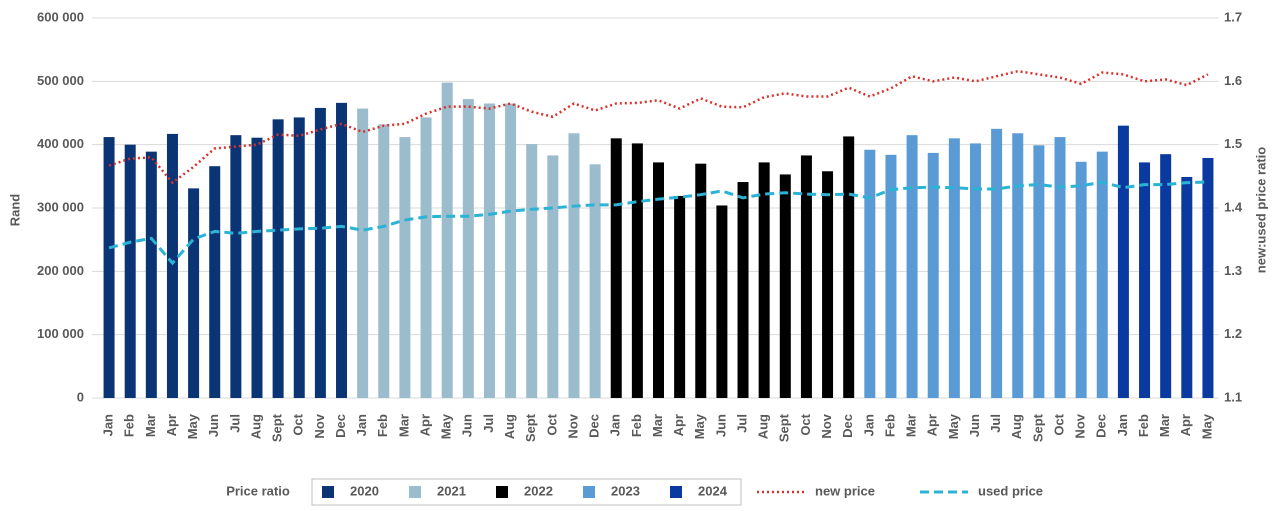  Describe the element at coordinates (1233, 270) in the screenshot. I see `y2-tick-label: 1.3` at that location.